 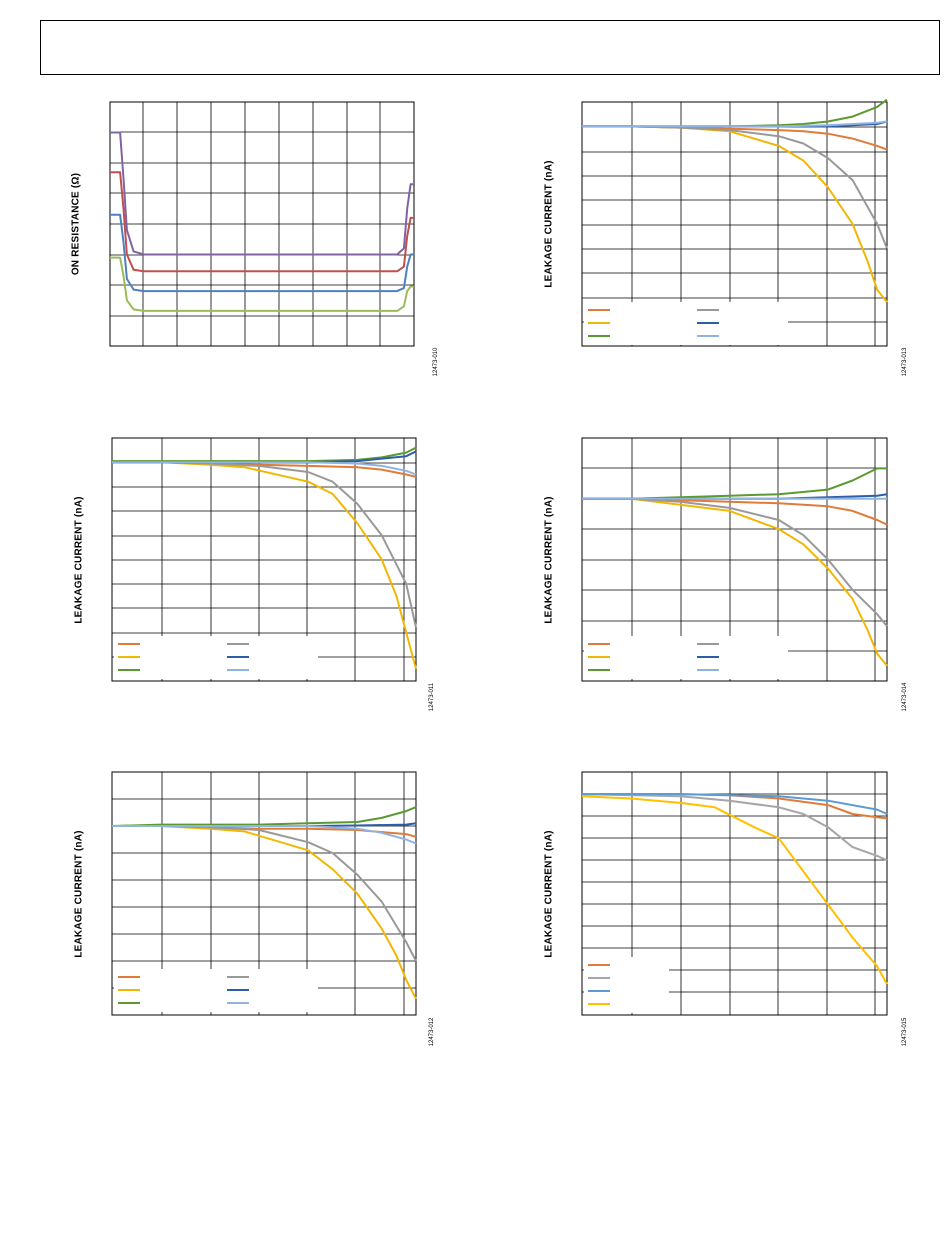 What do you see at coordinates (490, 47) in the screenshot?
I see `page-header-box` at bounding box center [490, 47].